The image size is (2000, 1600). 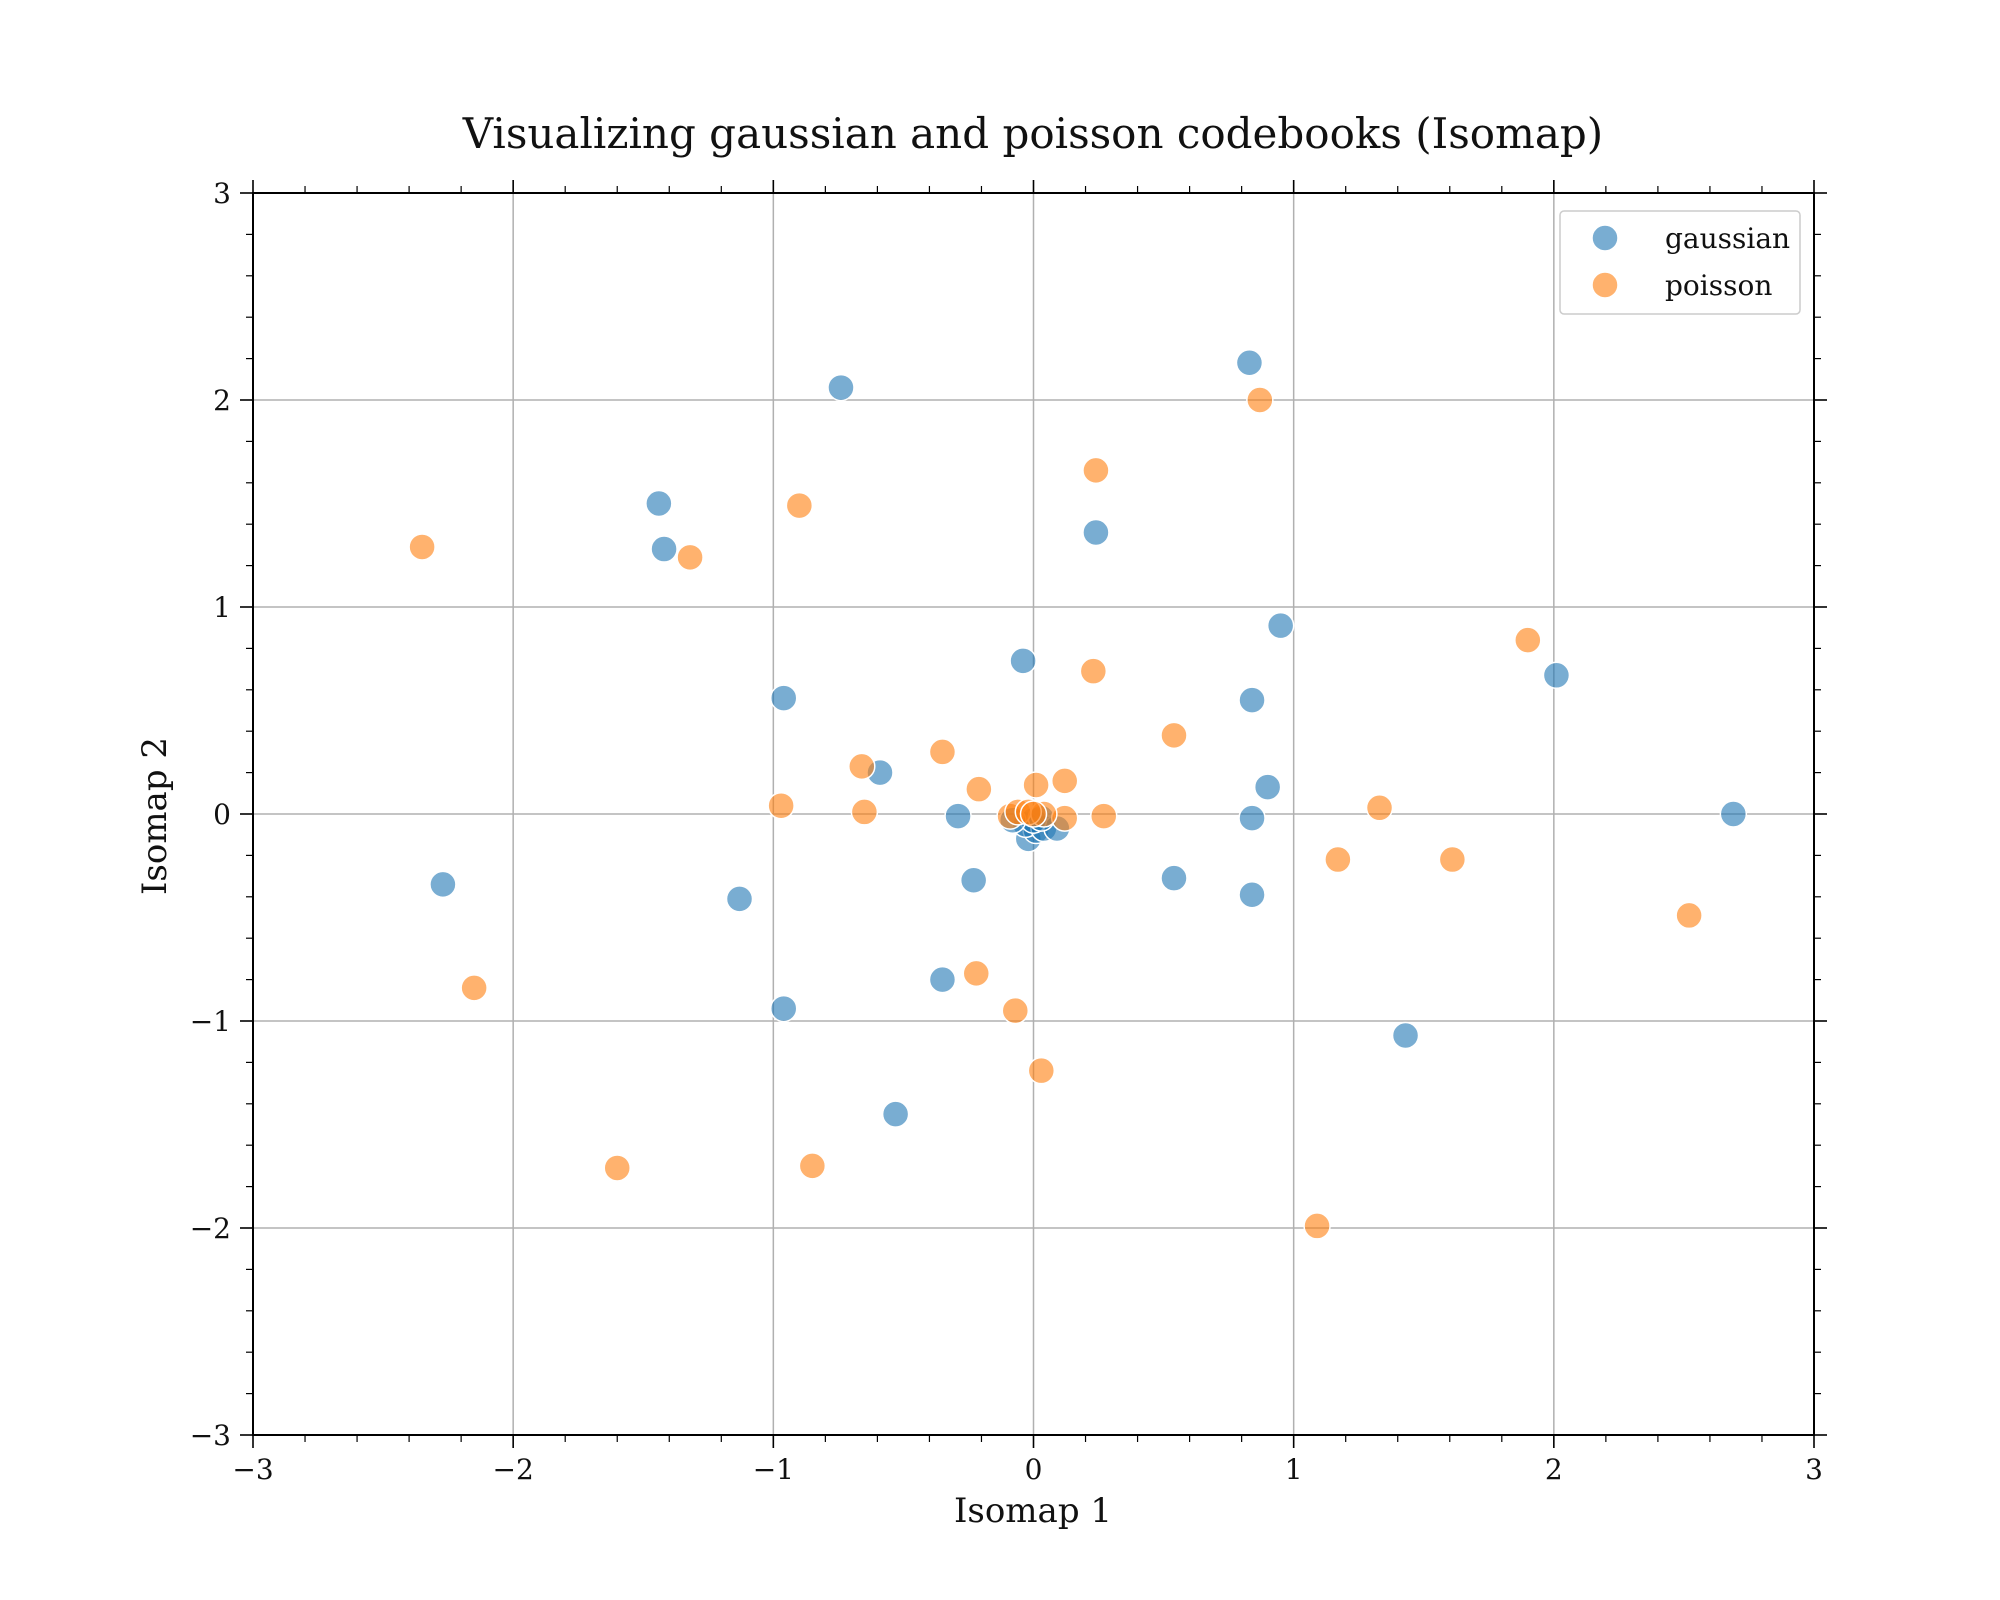 What do you see at coordinates (1033, 1511) in the screenshot?
I see `x-axis-title: Isomap 1` at bounding box center [1033, 1511].